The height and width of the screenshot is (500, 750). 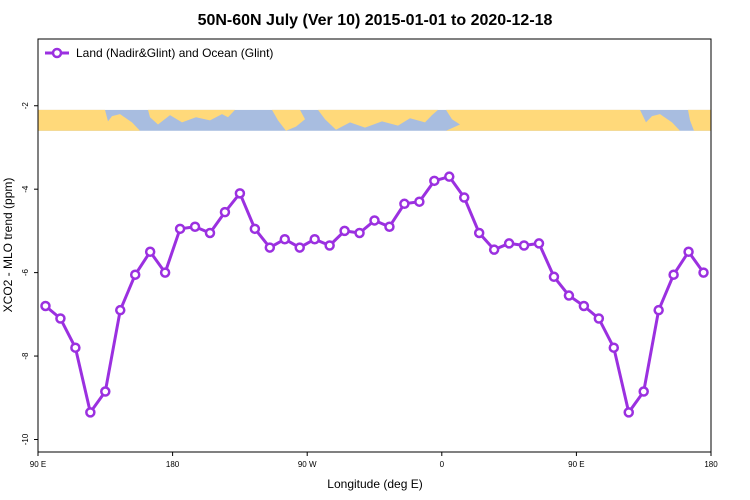 I want to click on map-land-masses, so click(x=374, y=120).